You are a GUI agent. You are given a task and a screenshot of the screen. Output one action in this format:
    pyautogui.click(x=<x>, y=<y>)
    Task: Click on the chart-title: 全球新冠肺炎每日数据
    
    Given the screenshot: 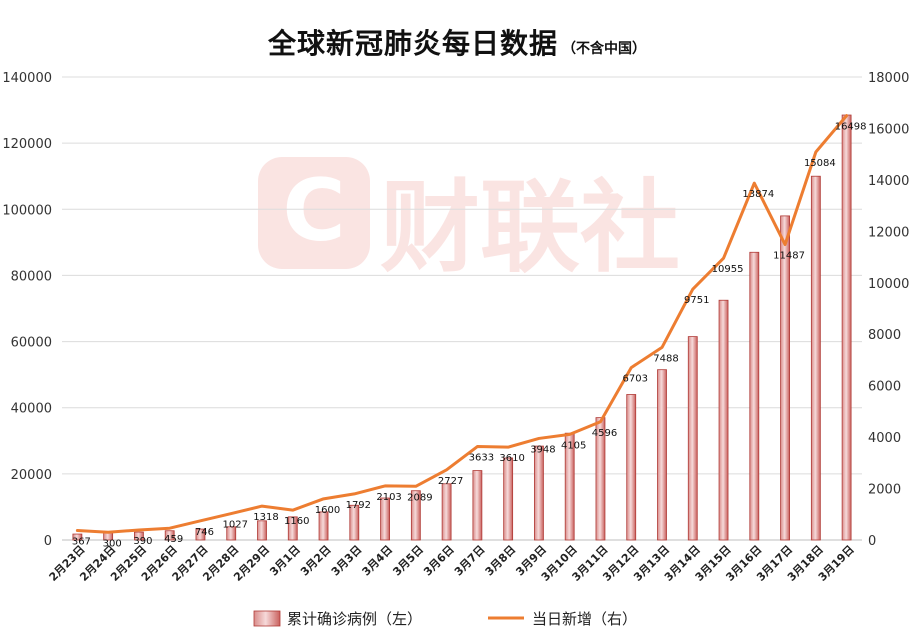 What is the action you would take?
    pyautogui.click(x=412, y=43)
    